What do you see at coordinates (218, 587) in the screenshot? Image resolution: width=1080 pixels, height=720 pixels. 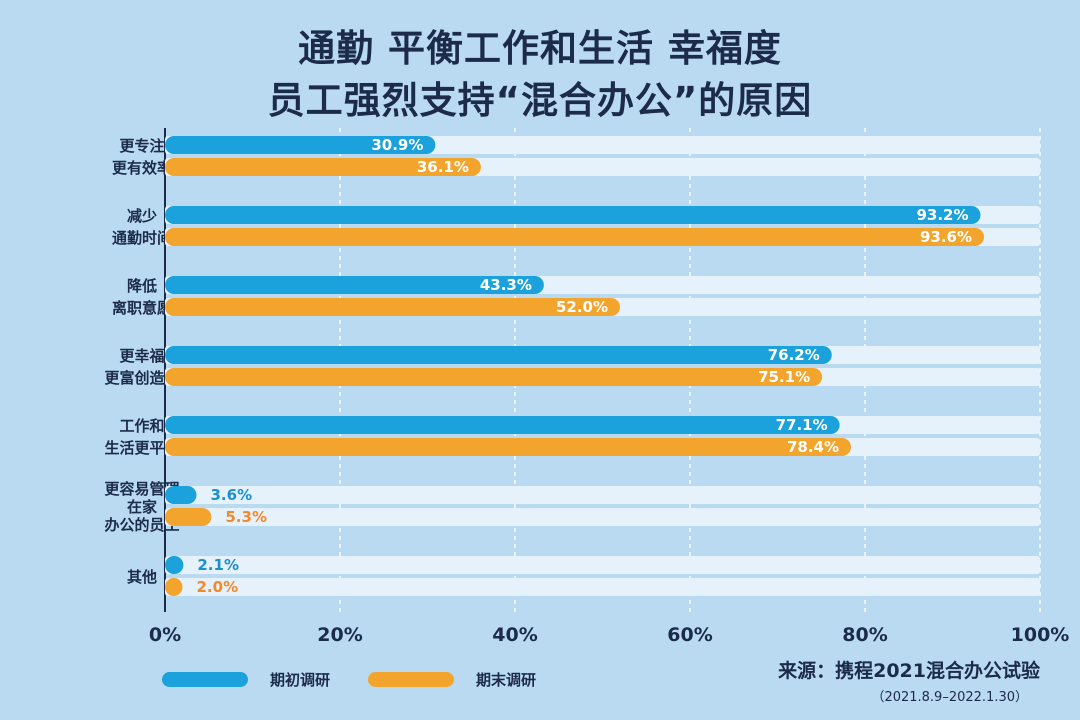 I see `data-label: 2.0%` at bounding box center [218, 587].